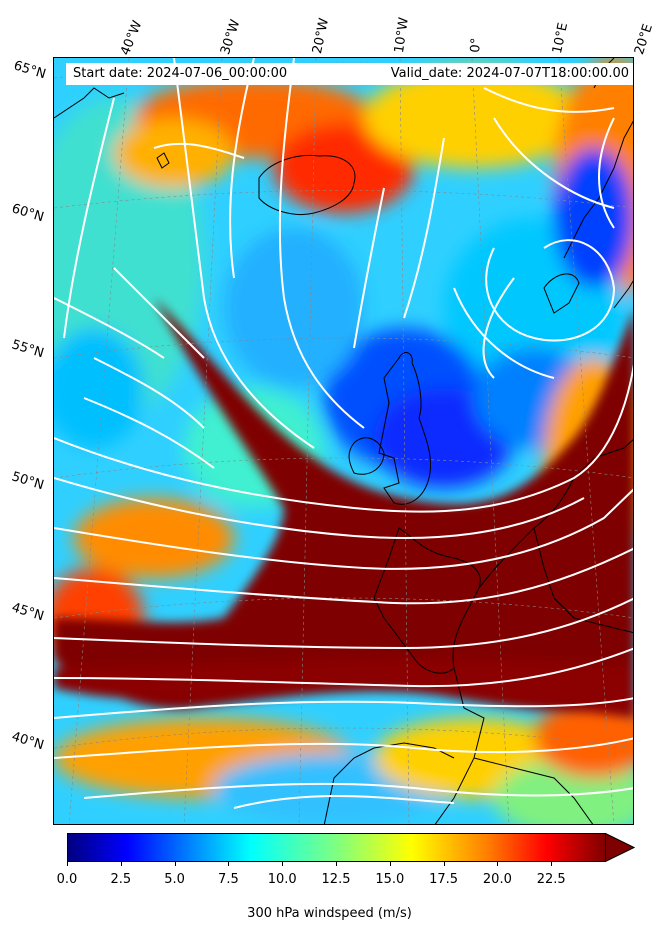 Image resolution: width=659 pixels, height=936 pixels. What do you see at coordinates (351, 847) in the screenshot?
I see `colorbar` at bounding box center [351, 847].